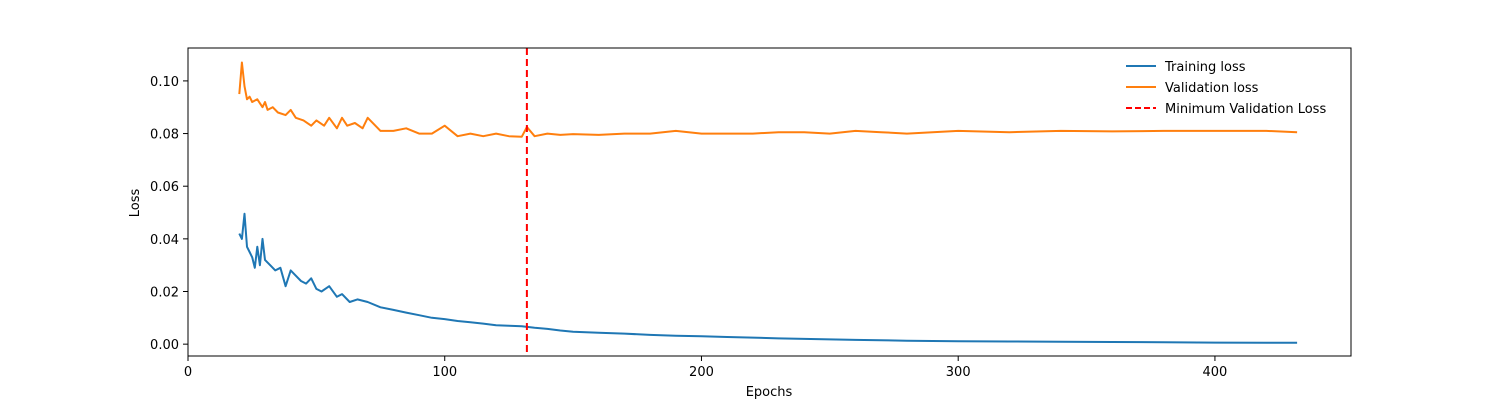 Image resolution: width=1500 pixels, height=400 pixels. I want to click on y-tick-label: 0.04, so click(164, 240).